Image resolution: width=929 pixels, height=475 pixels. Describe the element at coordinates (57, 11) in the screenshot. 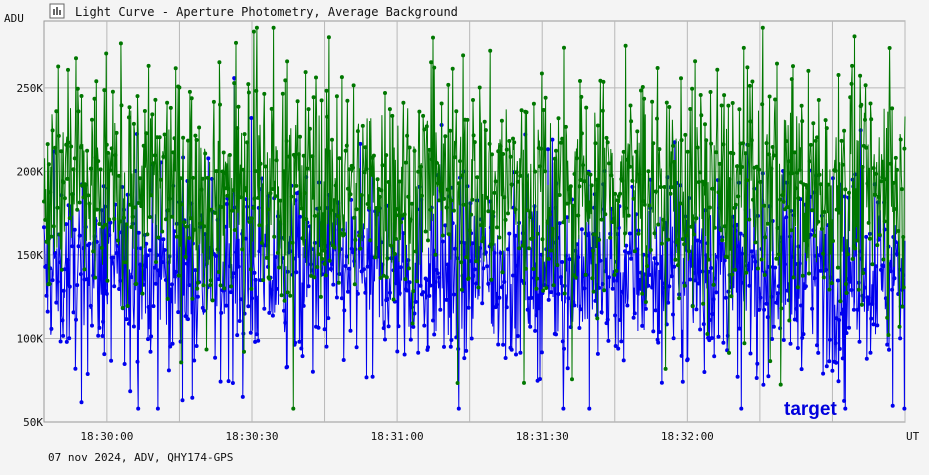

I see `light-curve-icon` at that location.